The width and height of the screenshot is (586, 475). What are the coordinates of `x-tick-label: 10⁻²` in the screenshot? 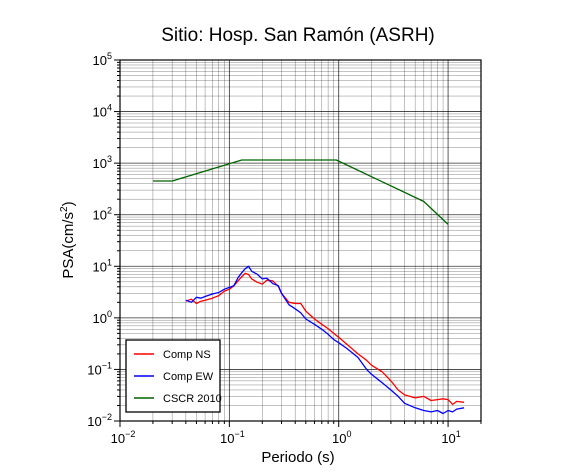 It's located at (123, 437).